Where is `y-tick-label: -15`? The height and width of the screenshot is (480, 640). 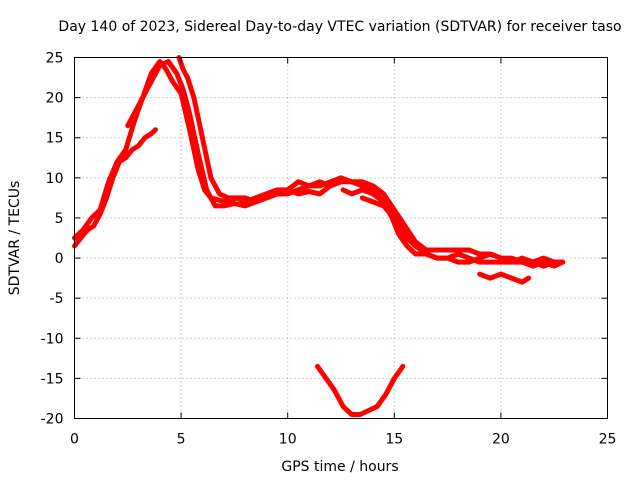
y-tick-label: -15 is located at coordinates (52, 379).